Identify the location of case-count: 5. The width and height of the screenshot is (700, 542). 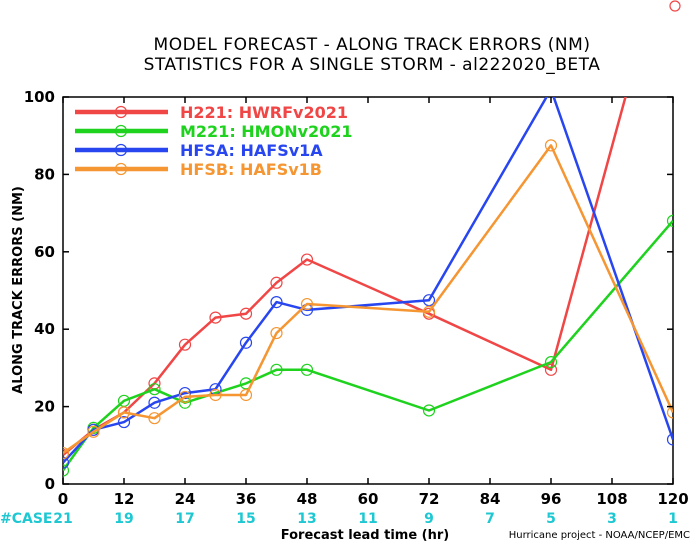
(551, 519).